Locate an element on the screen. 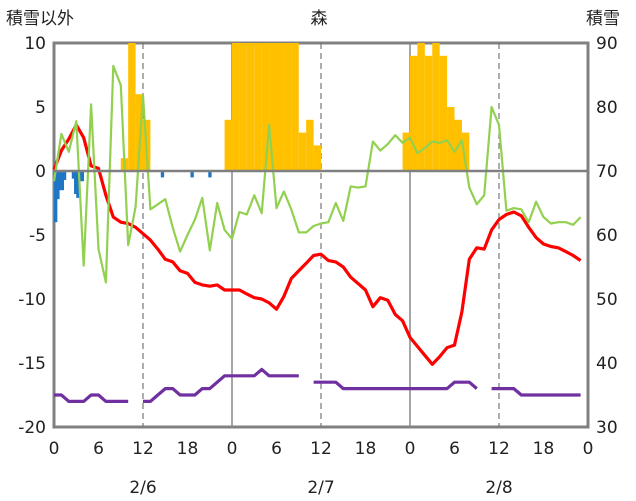 Image resolution: width=636 pixels, height=501 pixels. left-y-axis: 10 5 0 -5 -10 -15 -20 is located at coordinates (32, 236).